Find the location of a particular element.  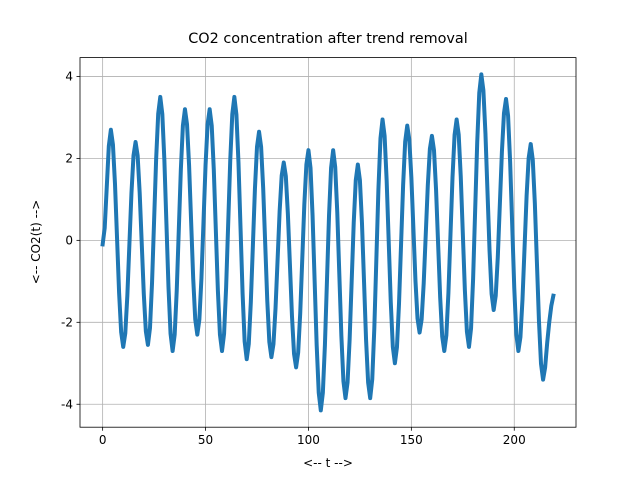

x-tick-label: 50 is located at coordinates (205, 440).